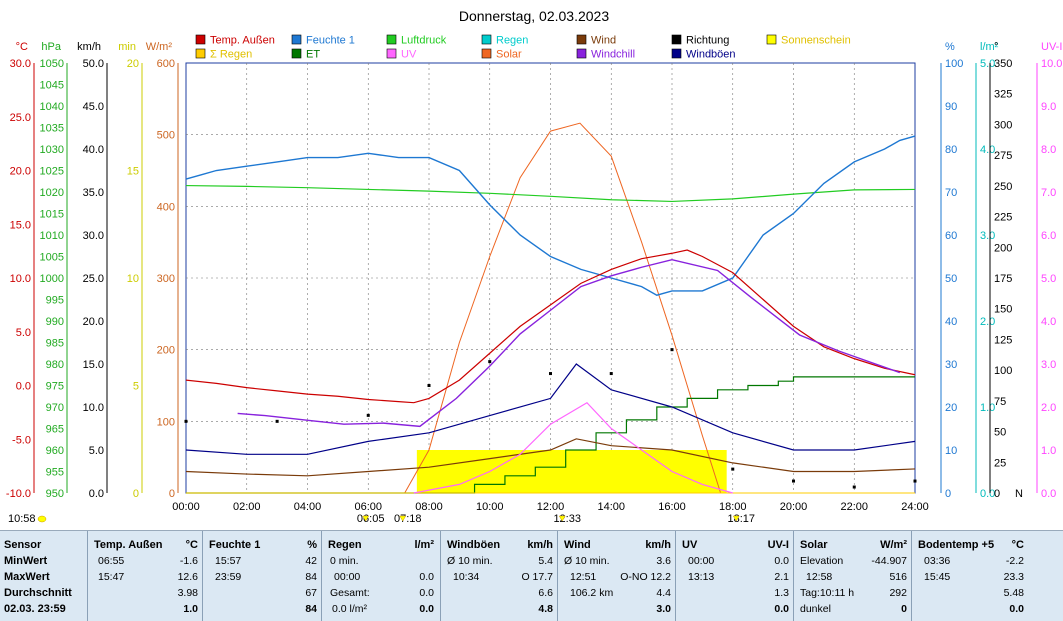 The width and height of the screenshot is (1063, 621). I want to click on axis-tick-label: 5.0, so click(96, 451).